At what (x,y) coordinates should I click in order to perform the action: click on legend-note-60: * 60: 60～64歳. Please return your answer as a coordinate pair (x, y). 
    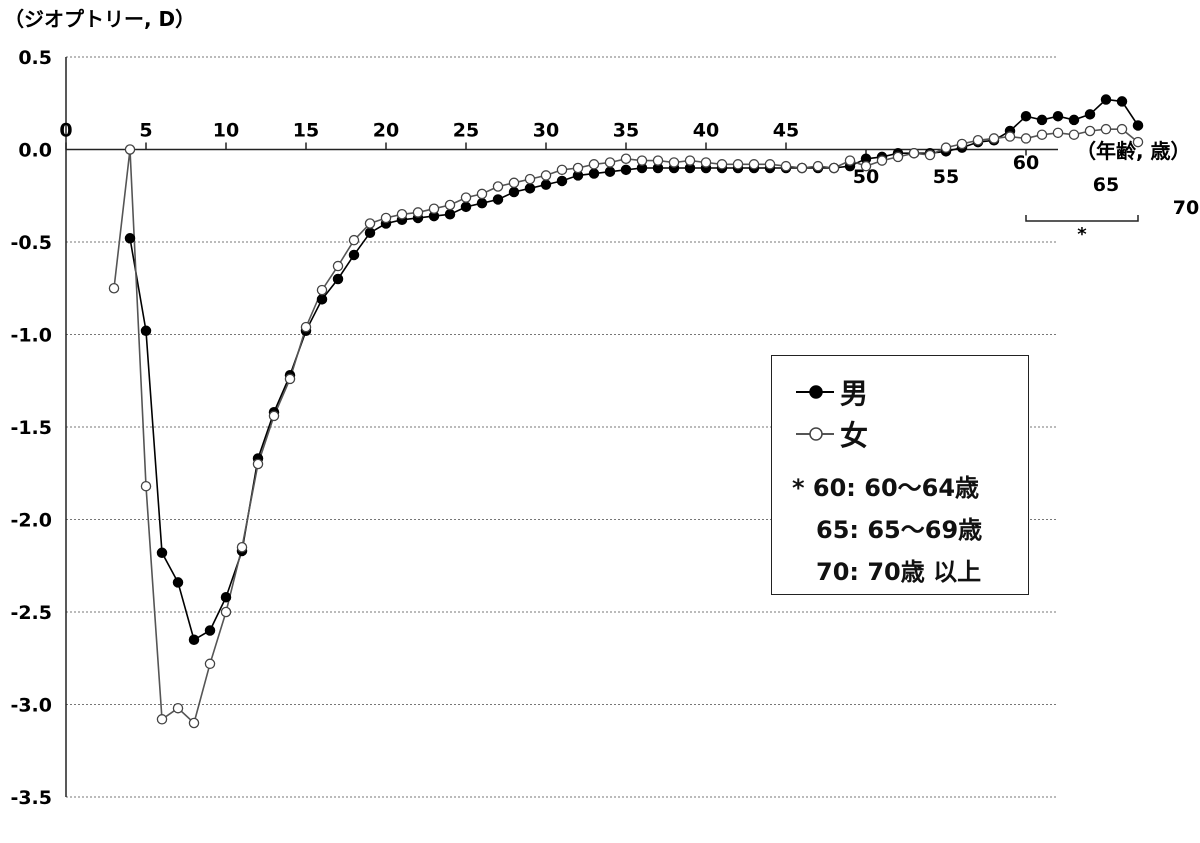
    Looking at the image, I should click on (886, 488).